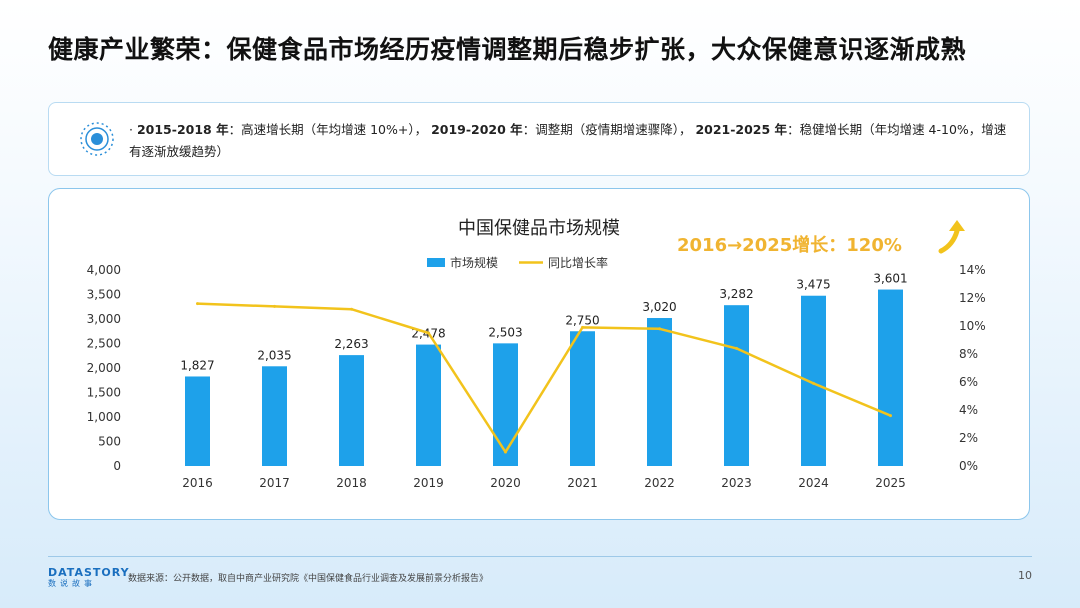 This screenshot has width=1080, height=608. Describe the element at coordinates (274, 483) in the screenshot. I see `x-tick-label: 2017` at that location.